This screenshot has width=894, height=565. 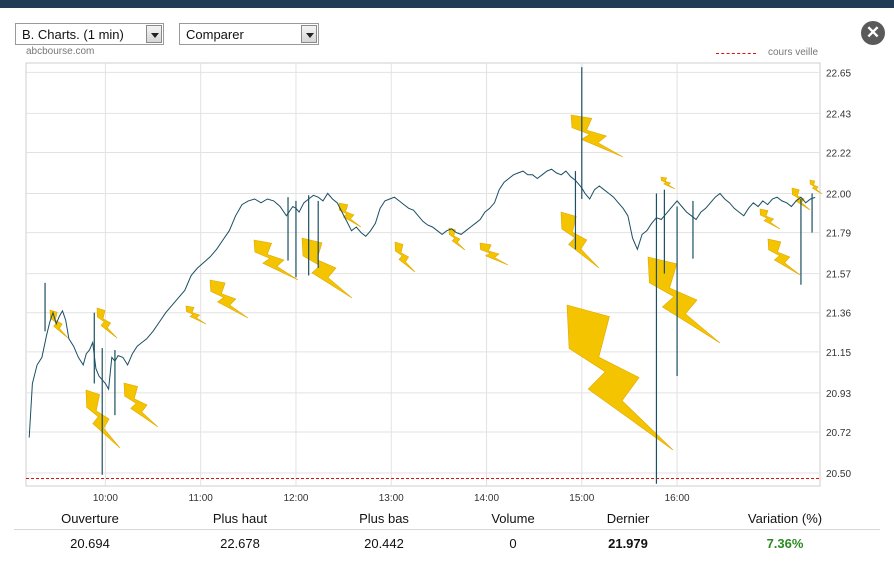 I want to click on stat-header: Ouverture, so click(x=90, y=518).